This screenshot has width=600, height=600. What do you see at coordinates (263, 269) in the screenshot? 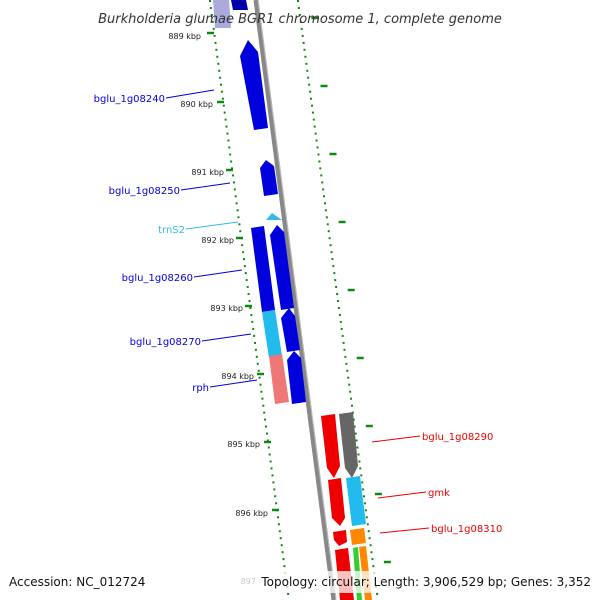
I see `gene-bglu-1g08260` at bounding box center [263, 269].